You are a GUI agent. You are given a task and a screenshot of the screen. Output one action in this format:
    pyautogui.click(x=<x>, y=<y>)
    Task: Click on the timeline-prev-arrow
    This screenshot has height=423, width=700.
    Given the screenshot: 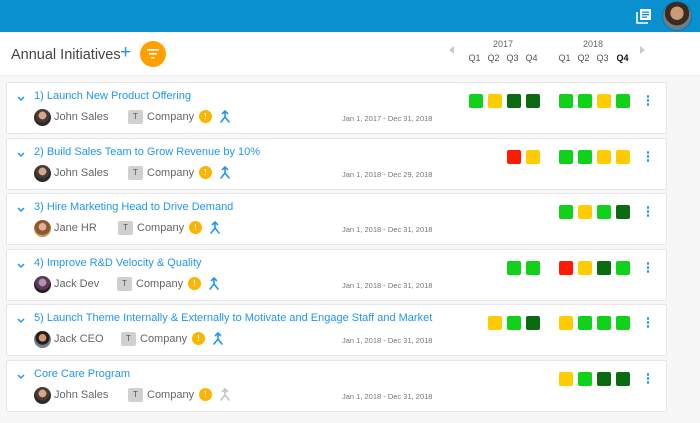 What is the action you would take?
    pyautogui.click(x=451, y=50)
    